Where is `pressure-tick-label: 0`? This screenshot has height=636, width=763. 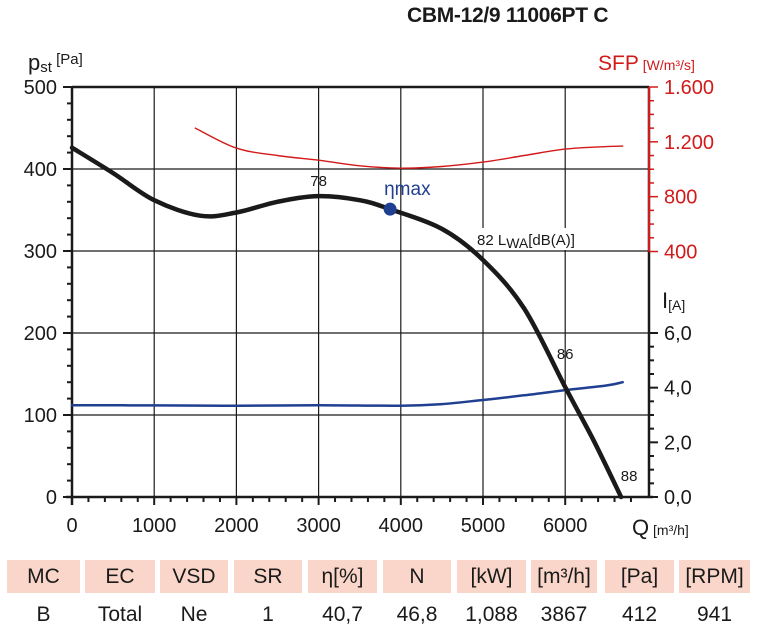 pressure-tick-label: 0 is located at coordinates (51, 498).